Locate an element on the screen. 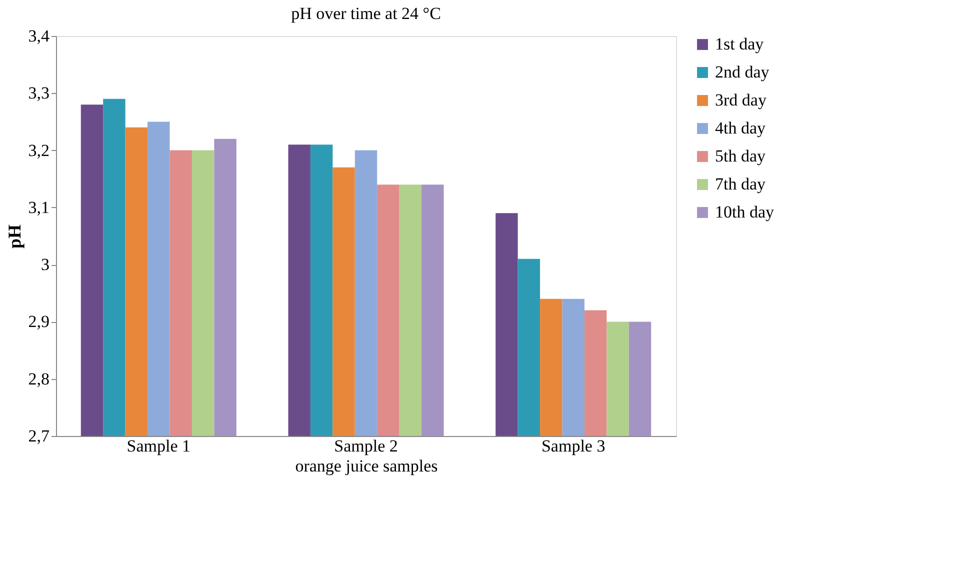 The height and width of the screenshot is (584, 959). y-tick-label: 2,9 is located at coordinates (39, 322).